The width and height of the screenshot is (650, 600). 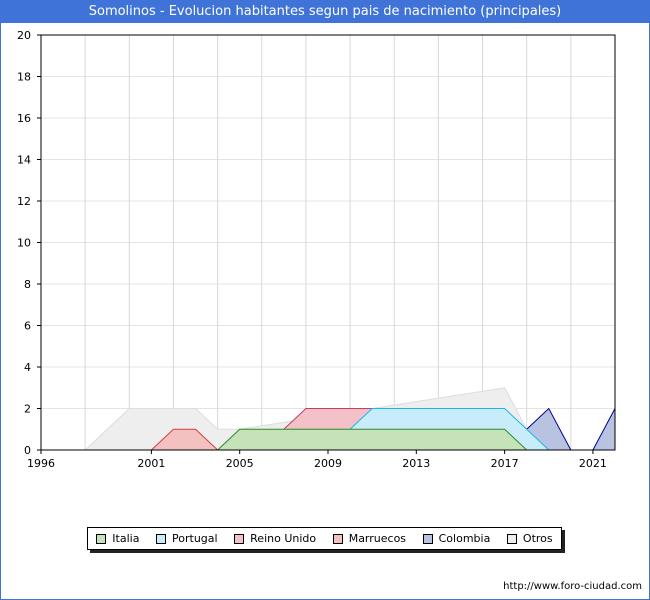 I want to click on legend-label: Colombia, so click(x=464, y=538).